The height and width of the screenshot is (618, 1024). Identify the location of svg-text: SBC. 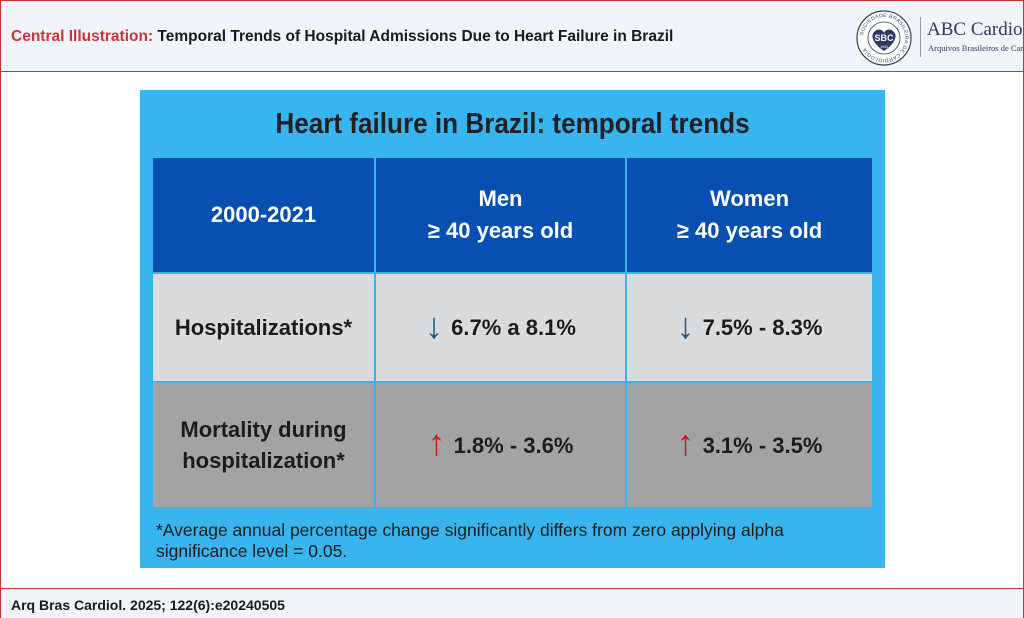
(884, 38).